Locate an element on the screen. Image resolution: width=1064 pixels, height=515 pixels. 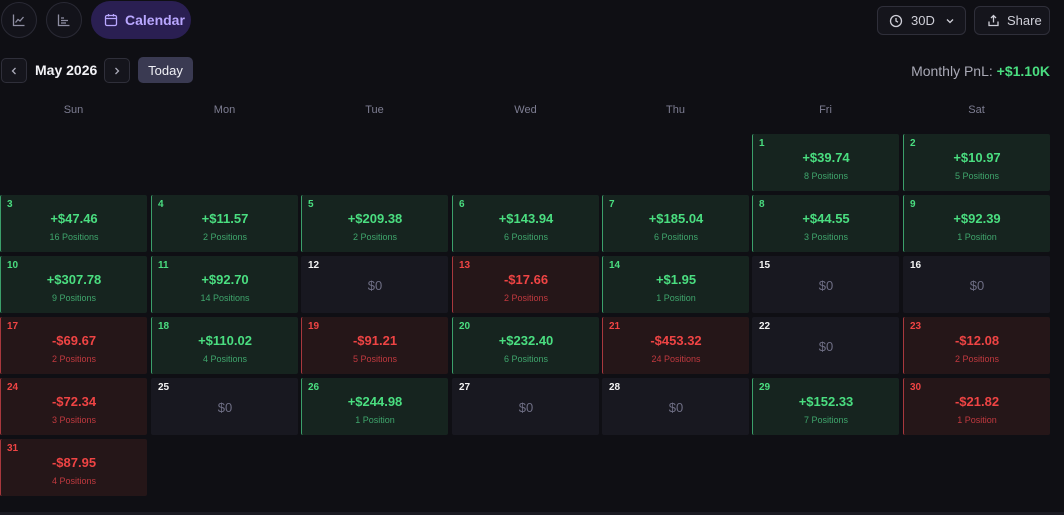
share-icon is located at coordinates (993, 20).